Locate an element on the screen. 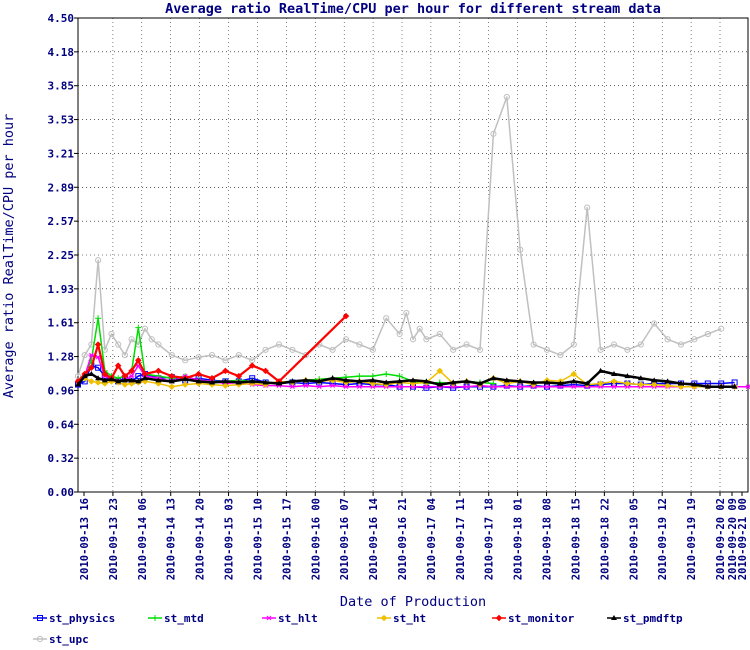 The width and height of the screenshot is (750, 650). y-tick-label: 1.28 is located at coordinates (61, 357).